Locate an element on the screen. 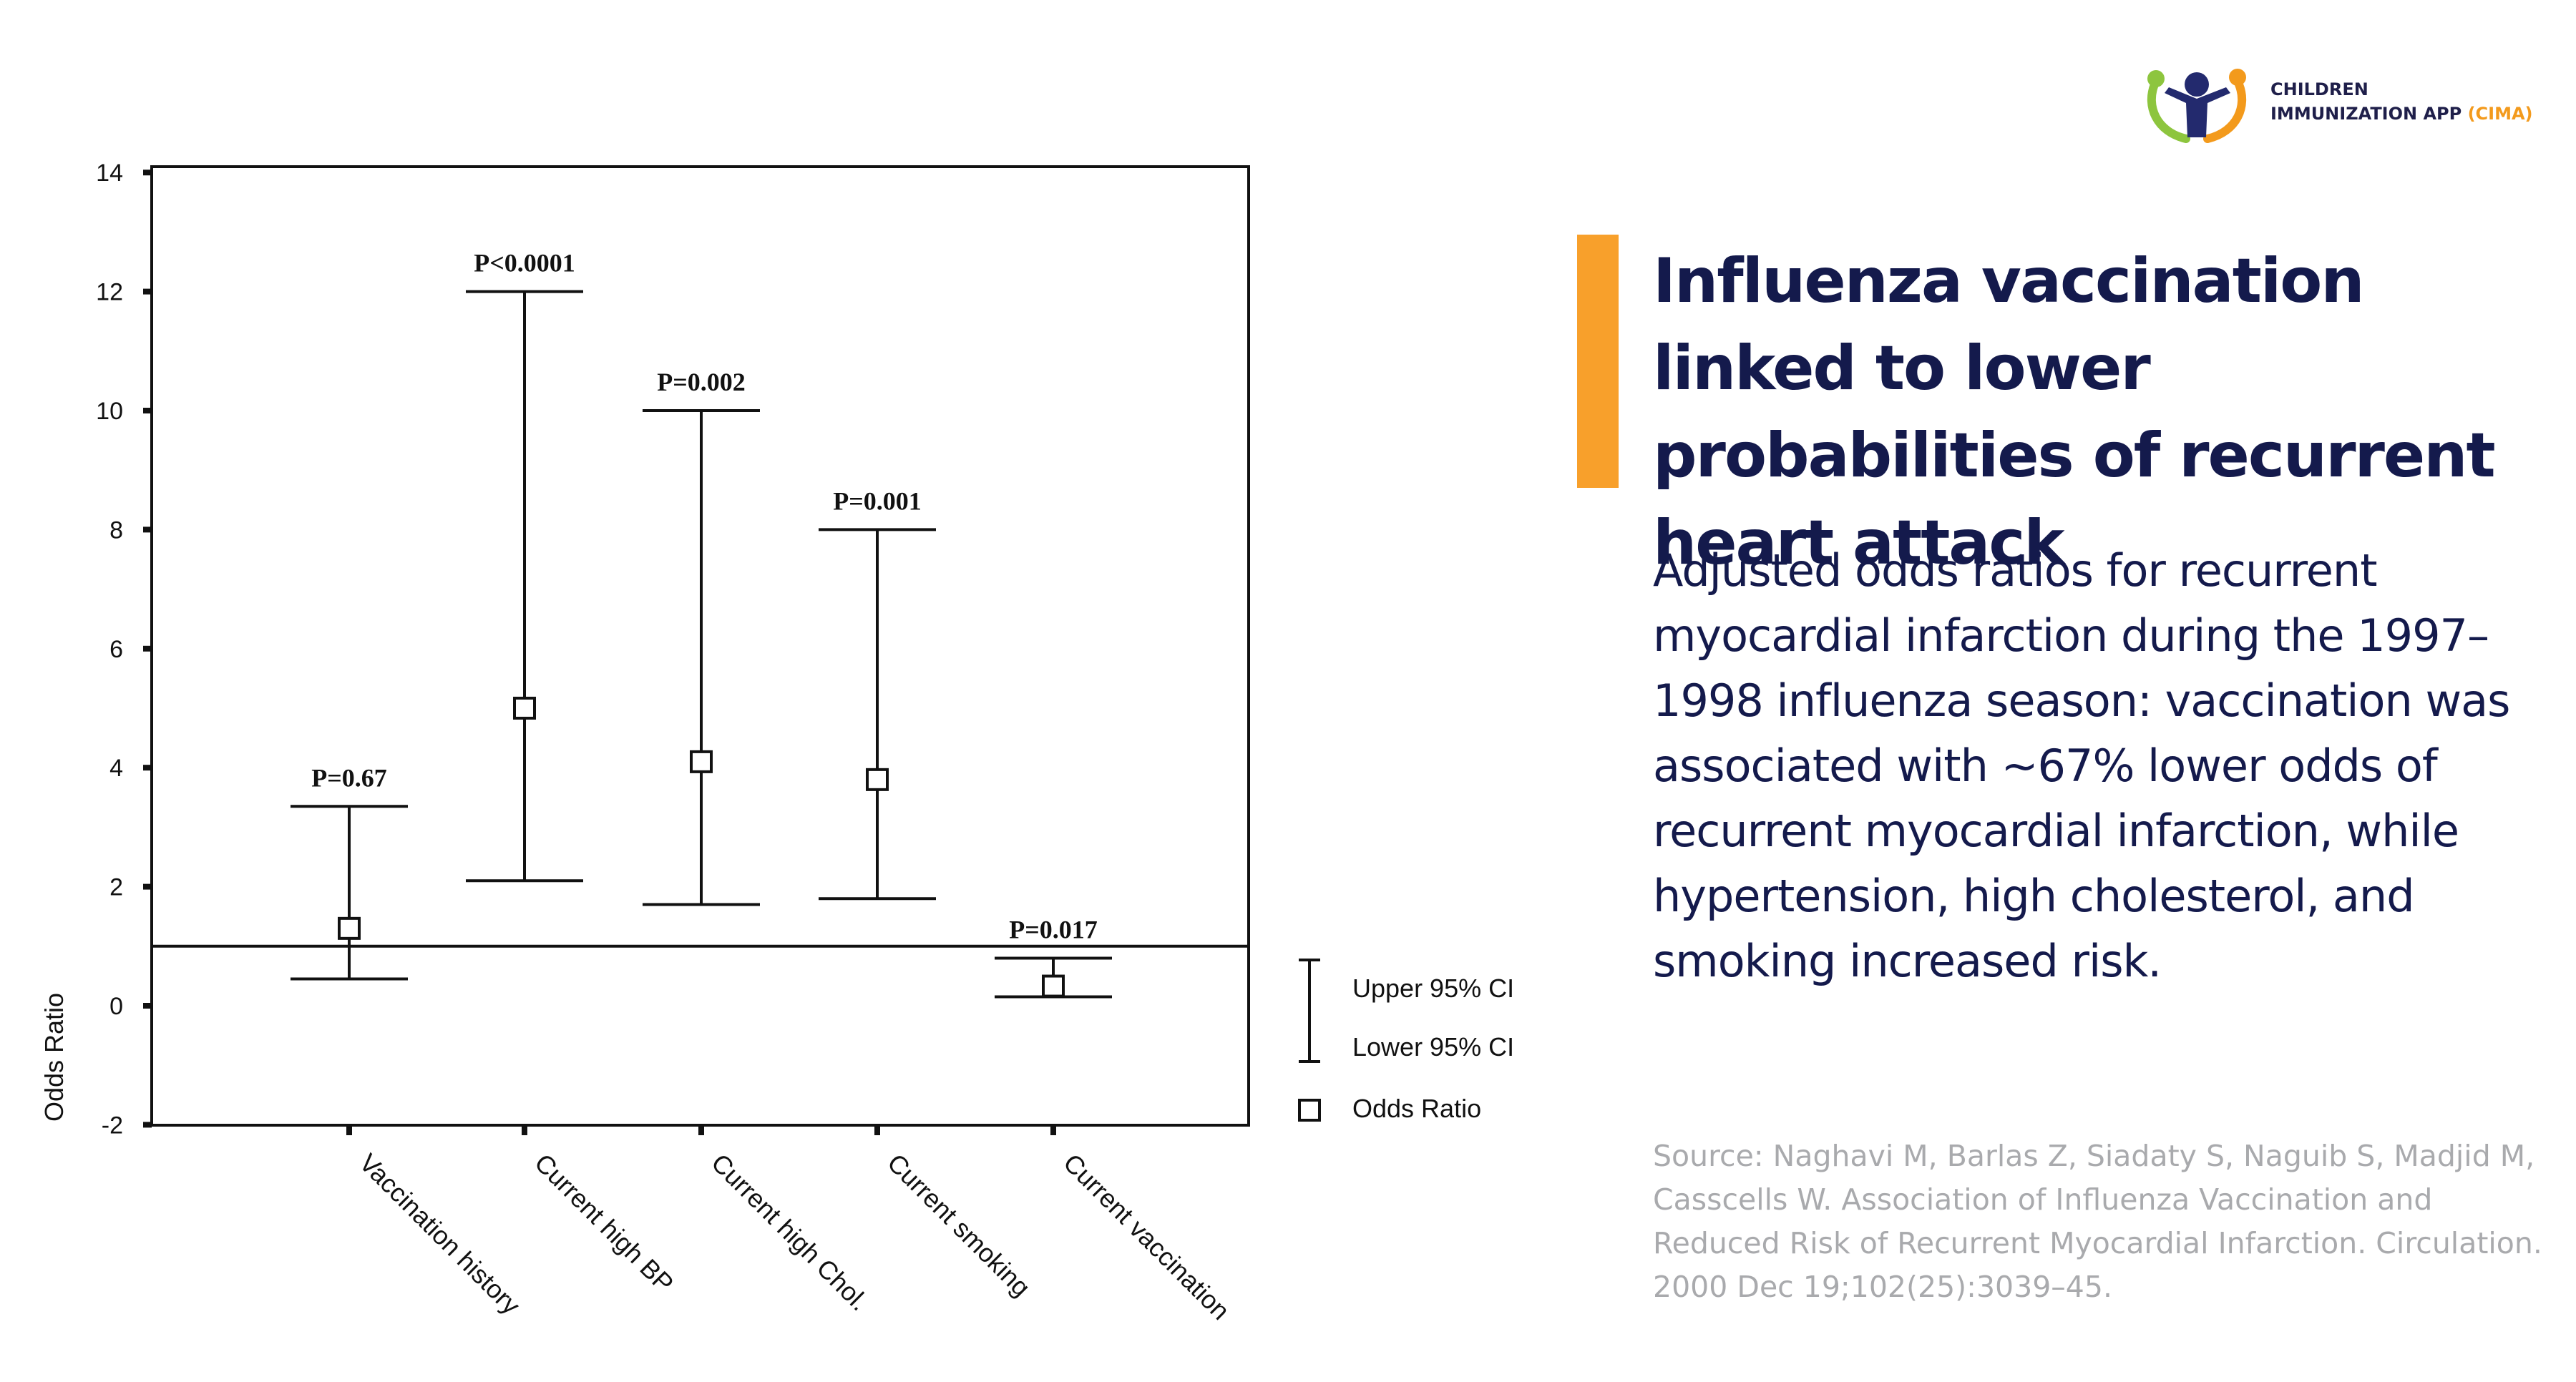  x-category-label: Current high Chol. is located at coordinates (790, 1232).